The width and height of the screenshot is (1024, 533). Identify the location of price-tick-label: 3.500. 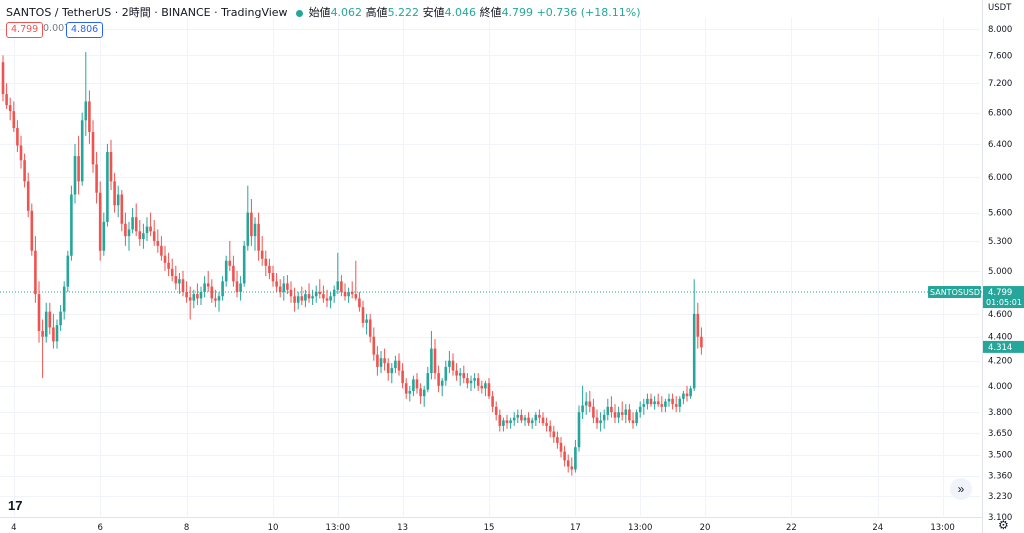
(1000, 456).